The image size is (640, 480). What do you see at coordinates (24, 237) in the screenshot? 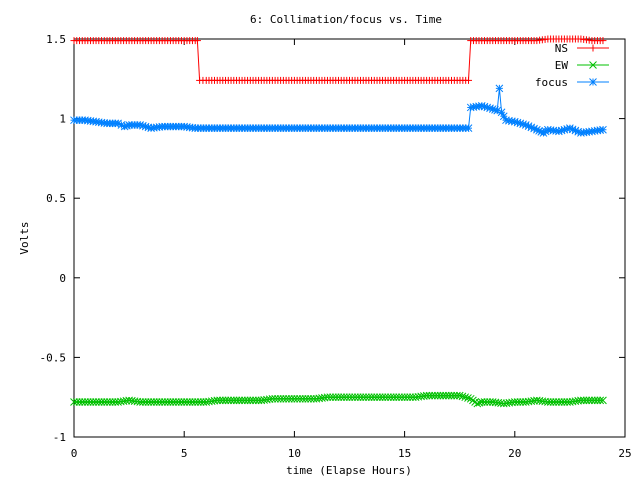
I see `y-axis-label: Volts` at bounding box center [24, 237].